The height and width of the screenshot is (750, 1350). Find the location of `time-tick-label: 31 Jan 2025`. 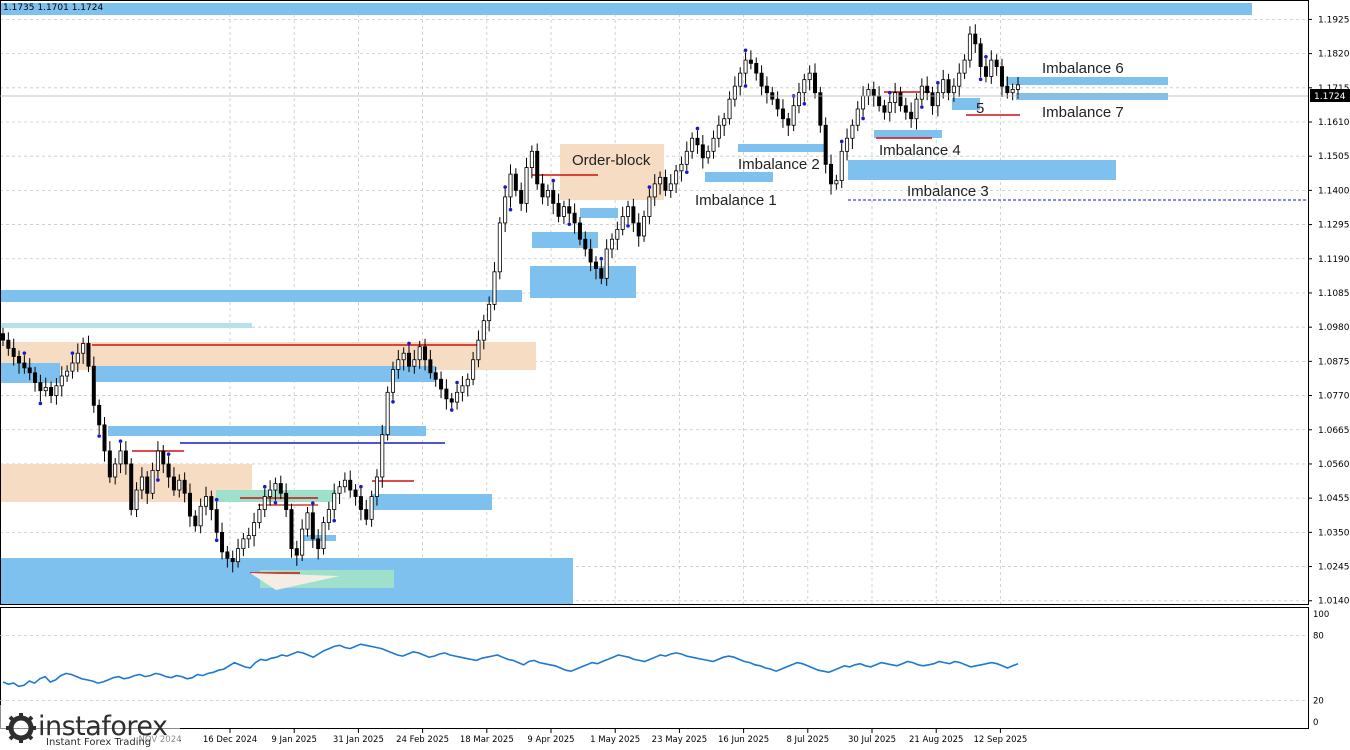

time-tick-label: 31 Jan 2025 is located at coordinates (358, 740).